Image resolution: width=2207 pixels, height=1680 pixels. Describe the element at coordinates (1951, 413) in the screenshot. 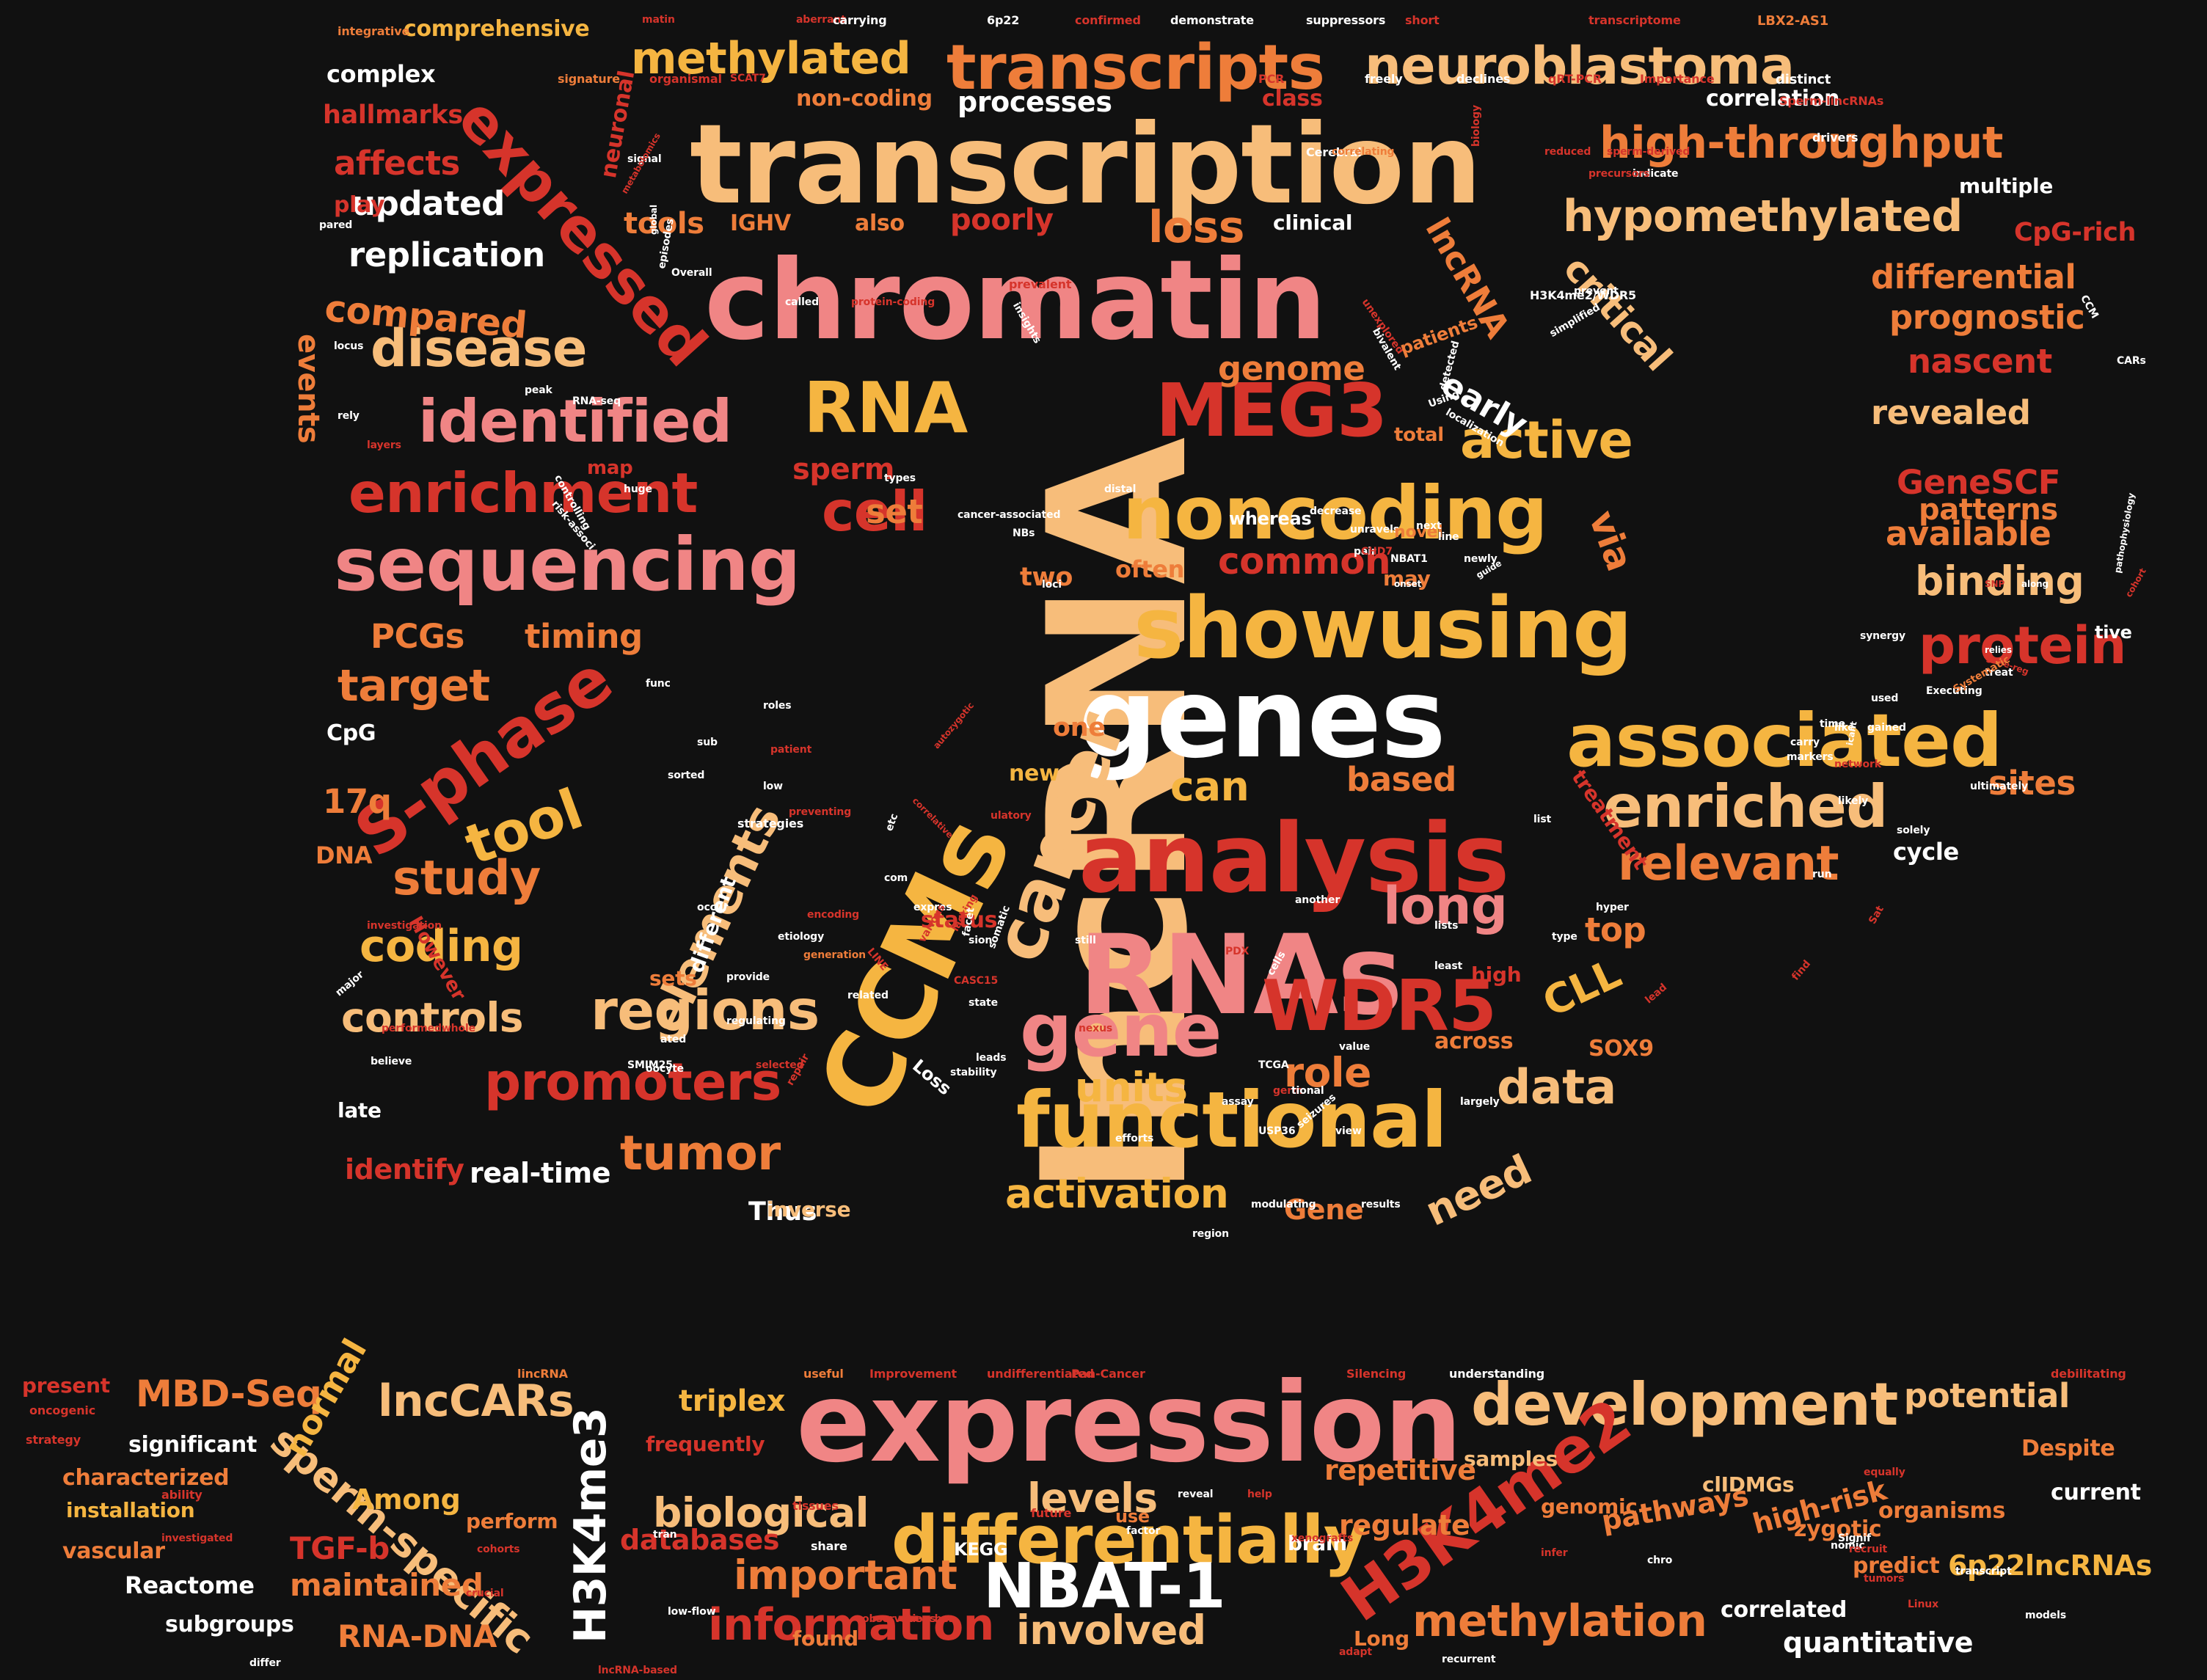

I see `cloud-word: revealed` at that location.